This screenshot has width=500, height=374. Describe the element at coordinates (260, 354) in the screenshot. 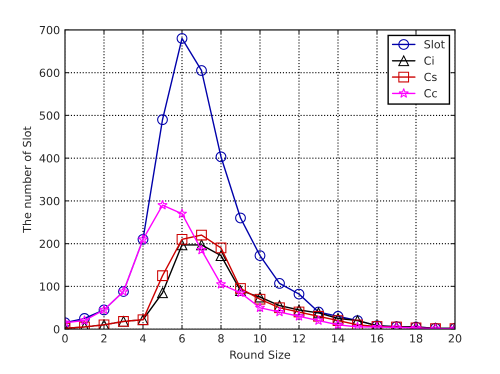

I see `x-axis-title: Round Size` at that location.